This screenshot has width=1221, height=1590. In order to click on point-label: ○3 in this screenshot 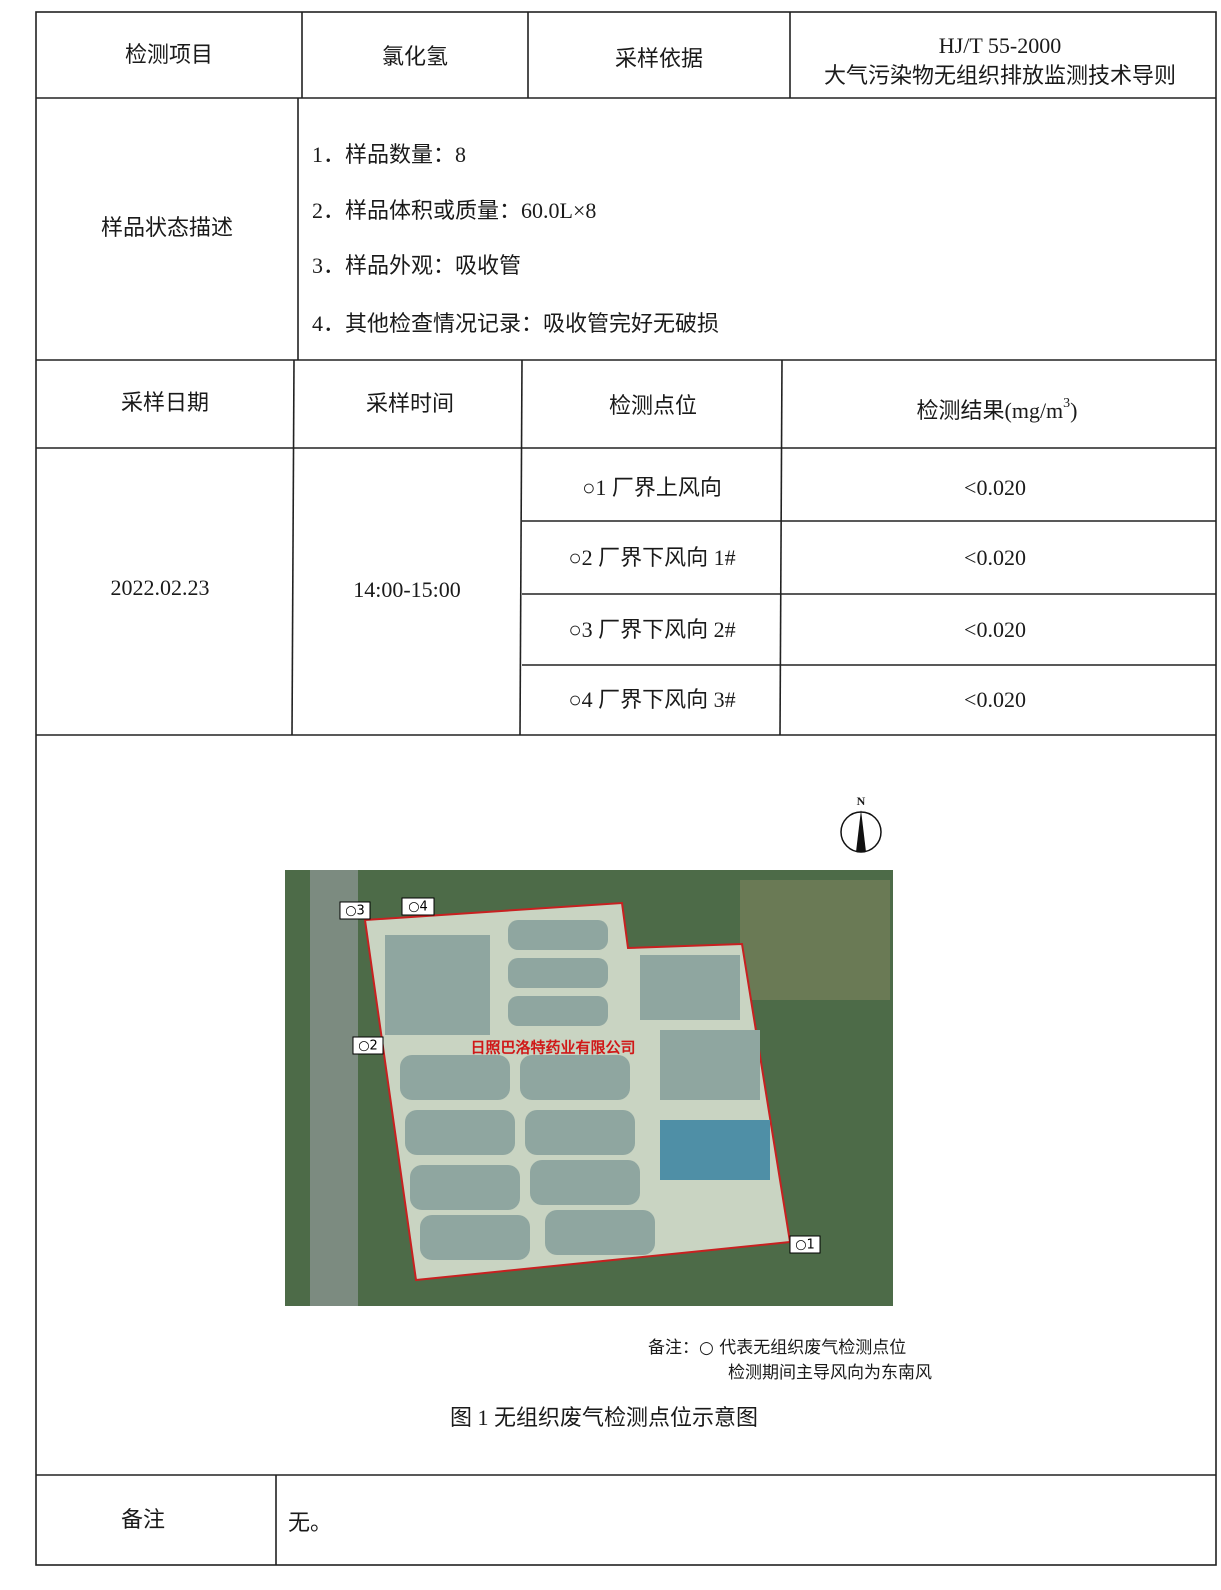, I will do `click(355, 911)`.